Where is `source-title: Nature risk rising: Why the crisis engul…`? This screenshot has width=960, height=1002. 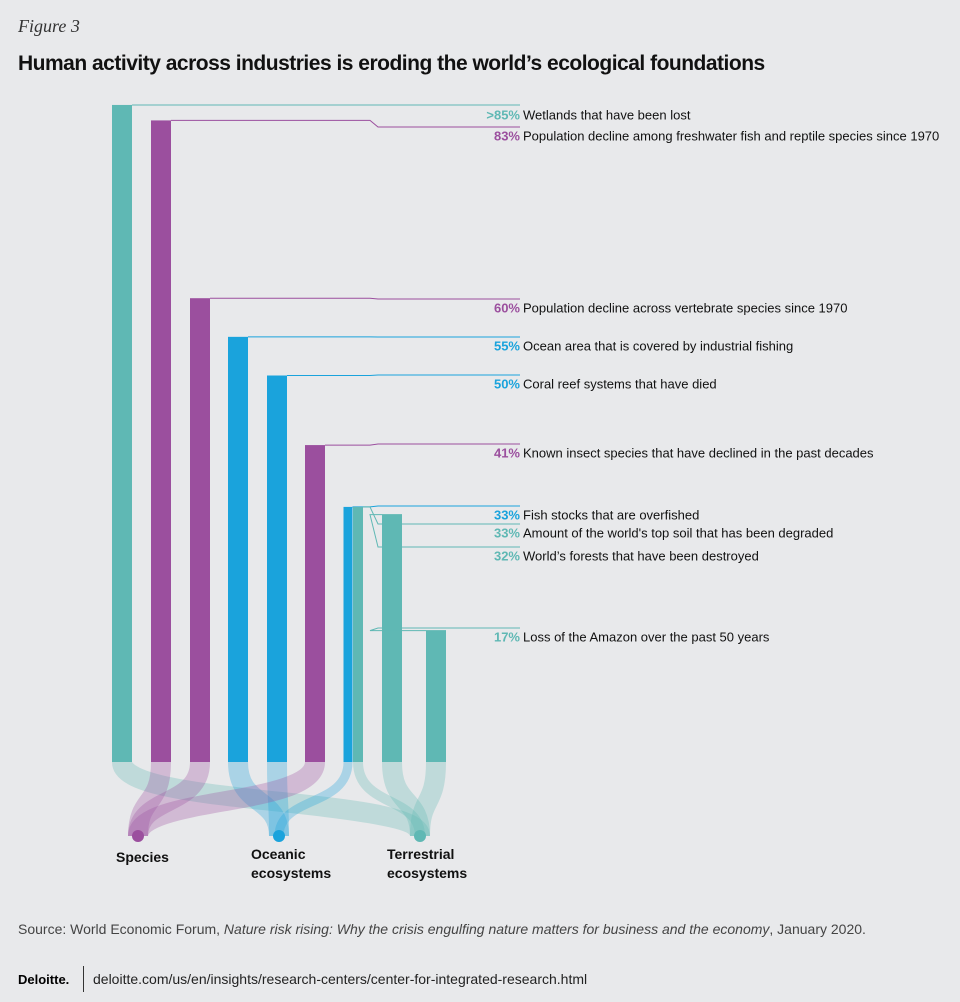
source-title: Nature risk rising: Why the crisis engul… is located at coordinates (496, 929).